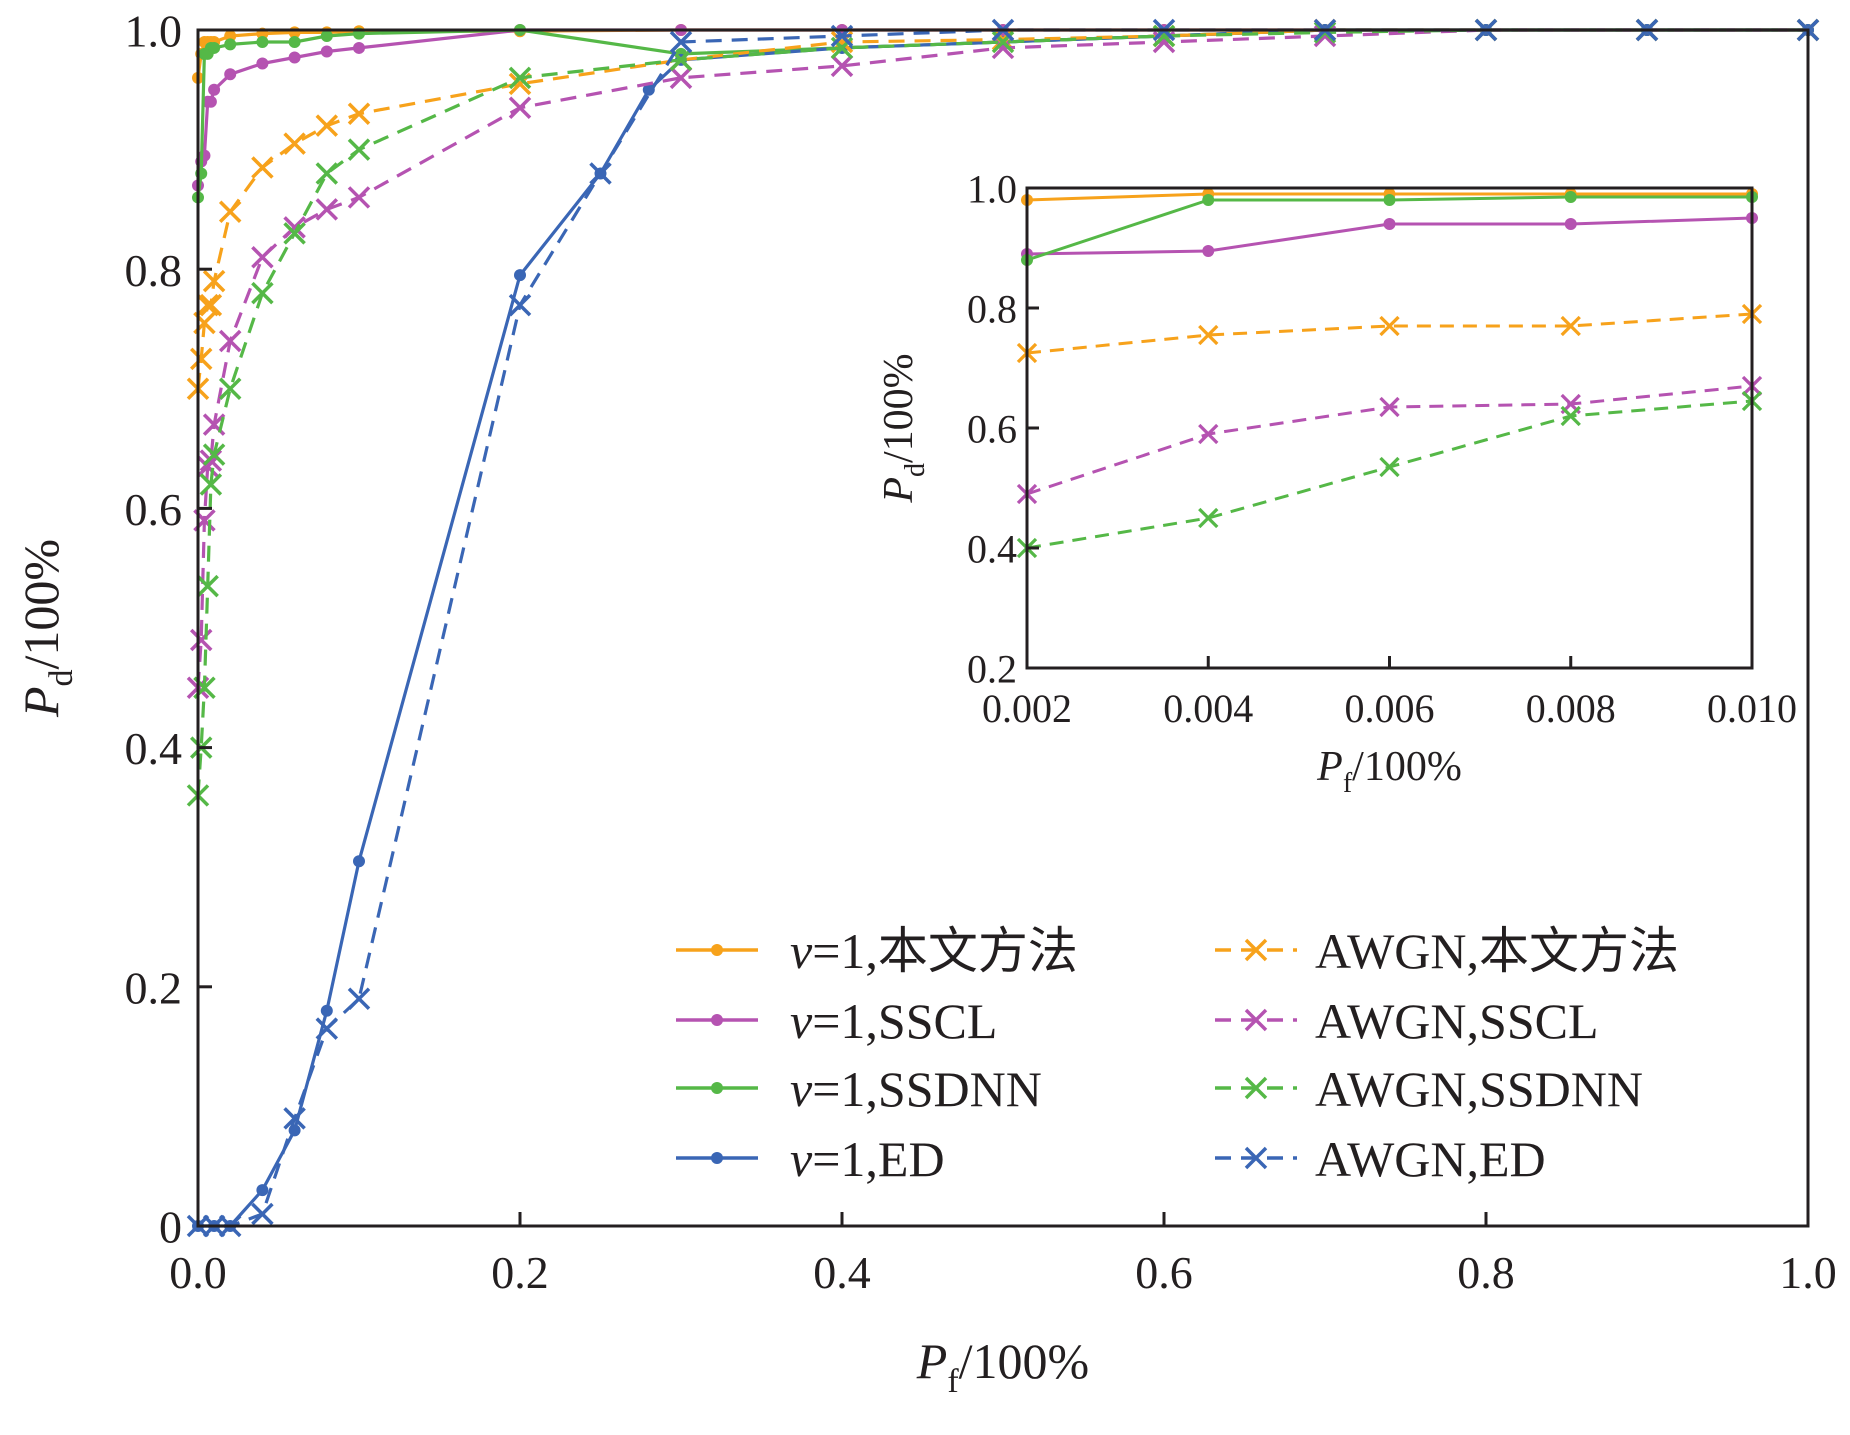  Describe the element at coordinates (1390, 708) in the screenshot. I see `inset-xtick-label: 0.006` at that location.